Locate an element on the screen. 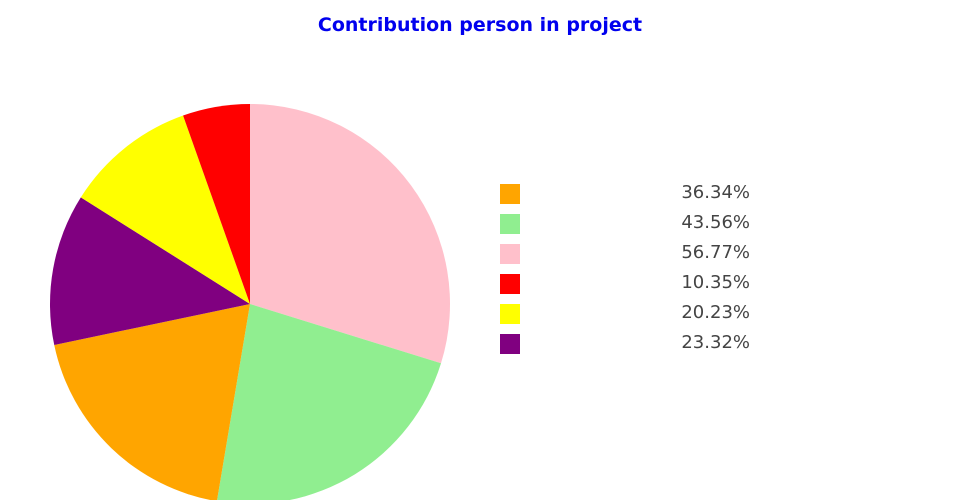 The width and height of the screenshot is (960, 500). legend-item: 20.23% is located at coordinates (630, 317).